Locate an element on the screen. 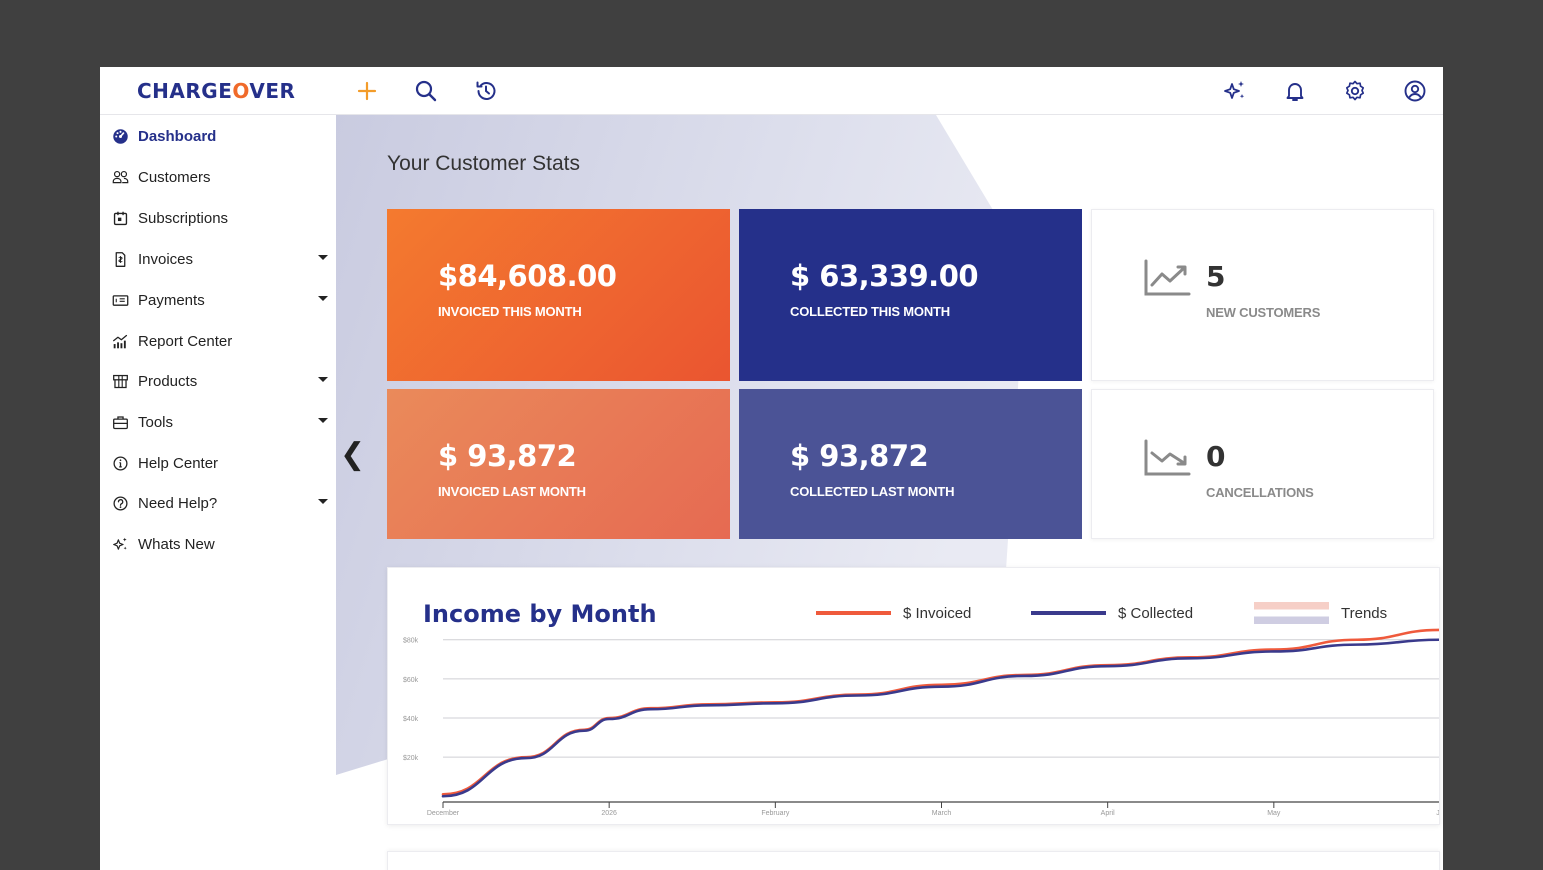 The width and height of the screenshot is (1543, 870). series-line-collected is located at coordinates (940, 718).